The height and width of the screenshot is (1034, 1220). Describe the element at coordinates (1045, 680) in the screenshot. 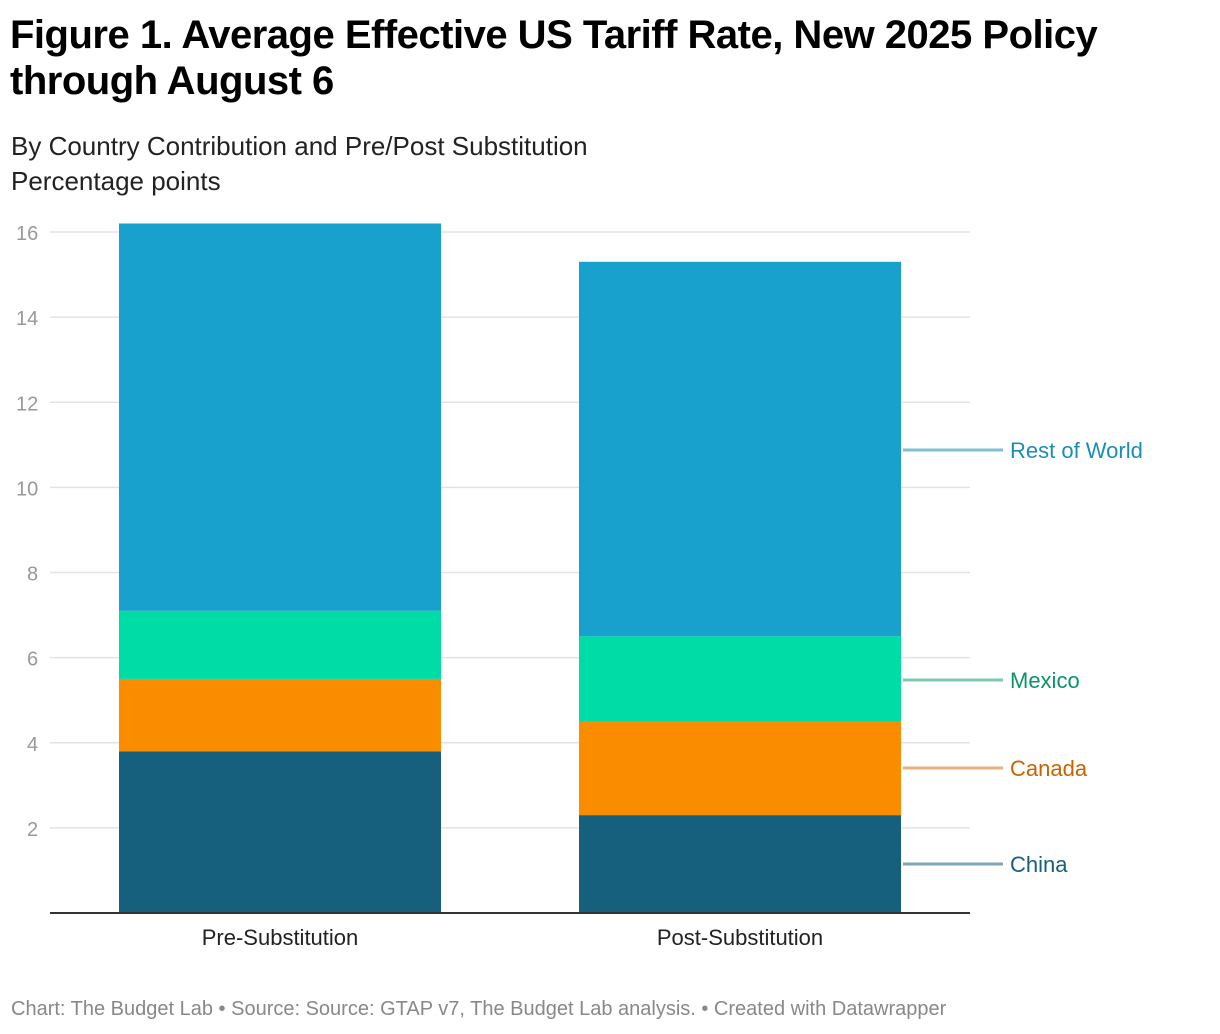

I see `series-label: Mexico` at that location.